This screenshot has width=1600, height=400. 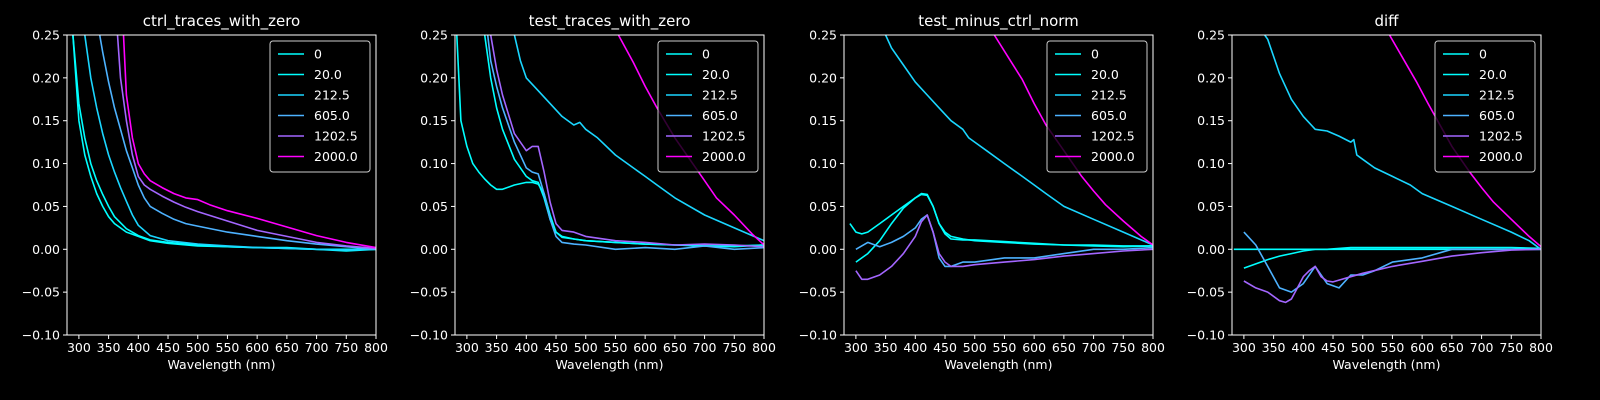 What do you see at coordinates (1386, 21) in the screenshot?
I see `chart-title: diff` at bounding box center [1386, 21].